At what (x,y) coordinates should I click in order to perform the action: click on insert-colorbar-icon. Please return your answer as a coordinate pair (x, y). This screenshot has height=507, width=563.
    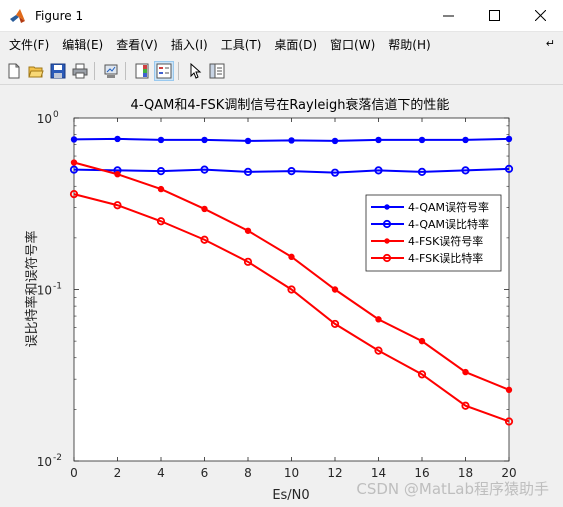
    Looking at the image, I should click on (142, 71).